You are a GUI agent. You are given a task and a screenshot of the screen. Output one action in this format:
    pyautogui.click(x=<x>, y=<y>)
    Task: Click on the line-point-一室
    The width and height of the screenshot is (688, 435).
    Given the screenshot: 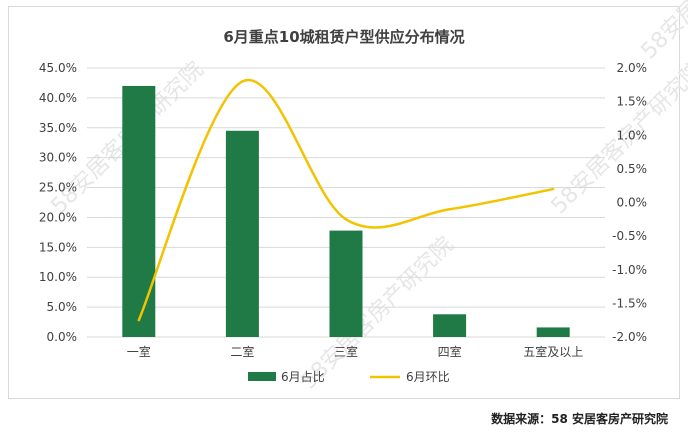 What is the action you would take?
    pyautogui.click(x=138, y=320)
    